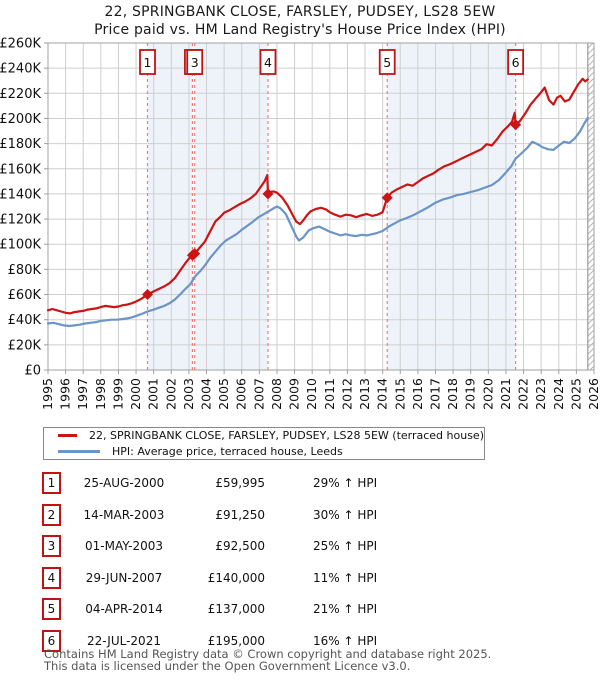 Image resolution: width=600 pixels, height=680 pixels. What do you see at coordinates (523, 394) in the screenshot?
I see `x-tick-label: 2022` at bounding box center [523, 394].